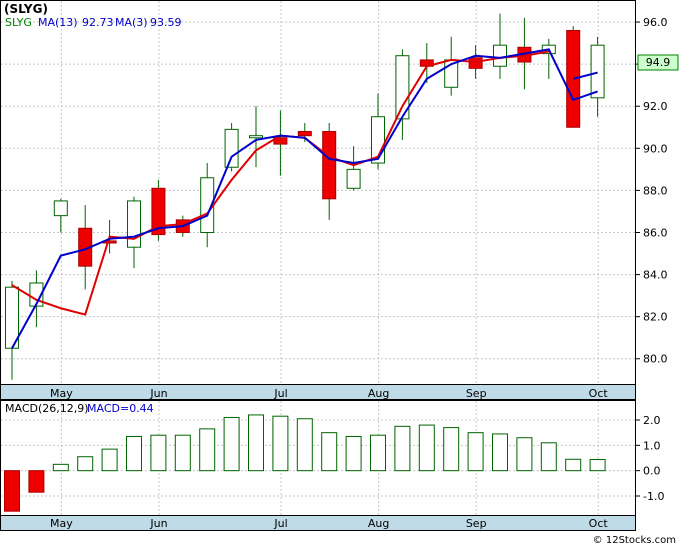  I want to click on legend-ma3-label: MA(3), so click(131, 22).